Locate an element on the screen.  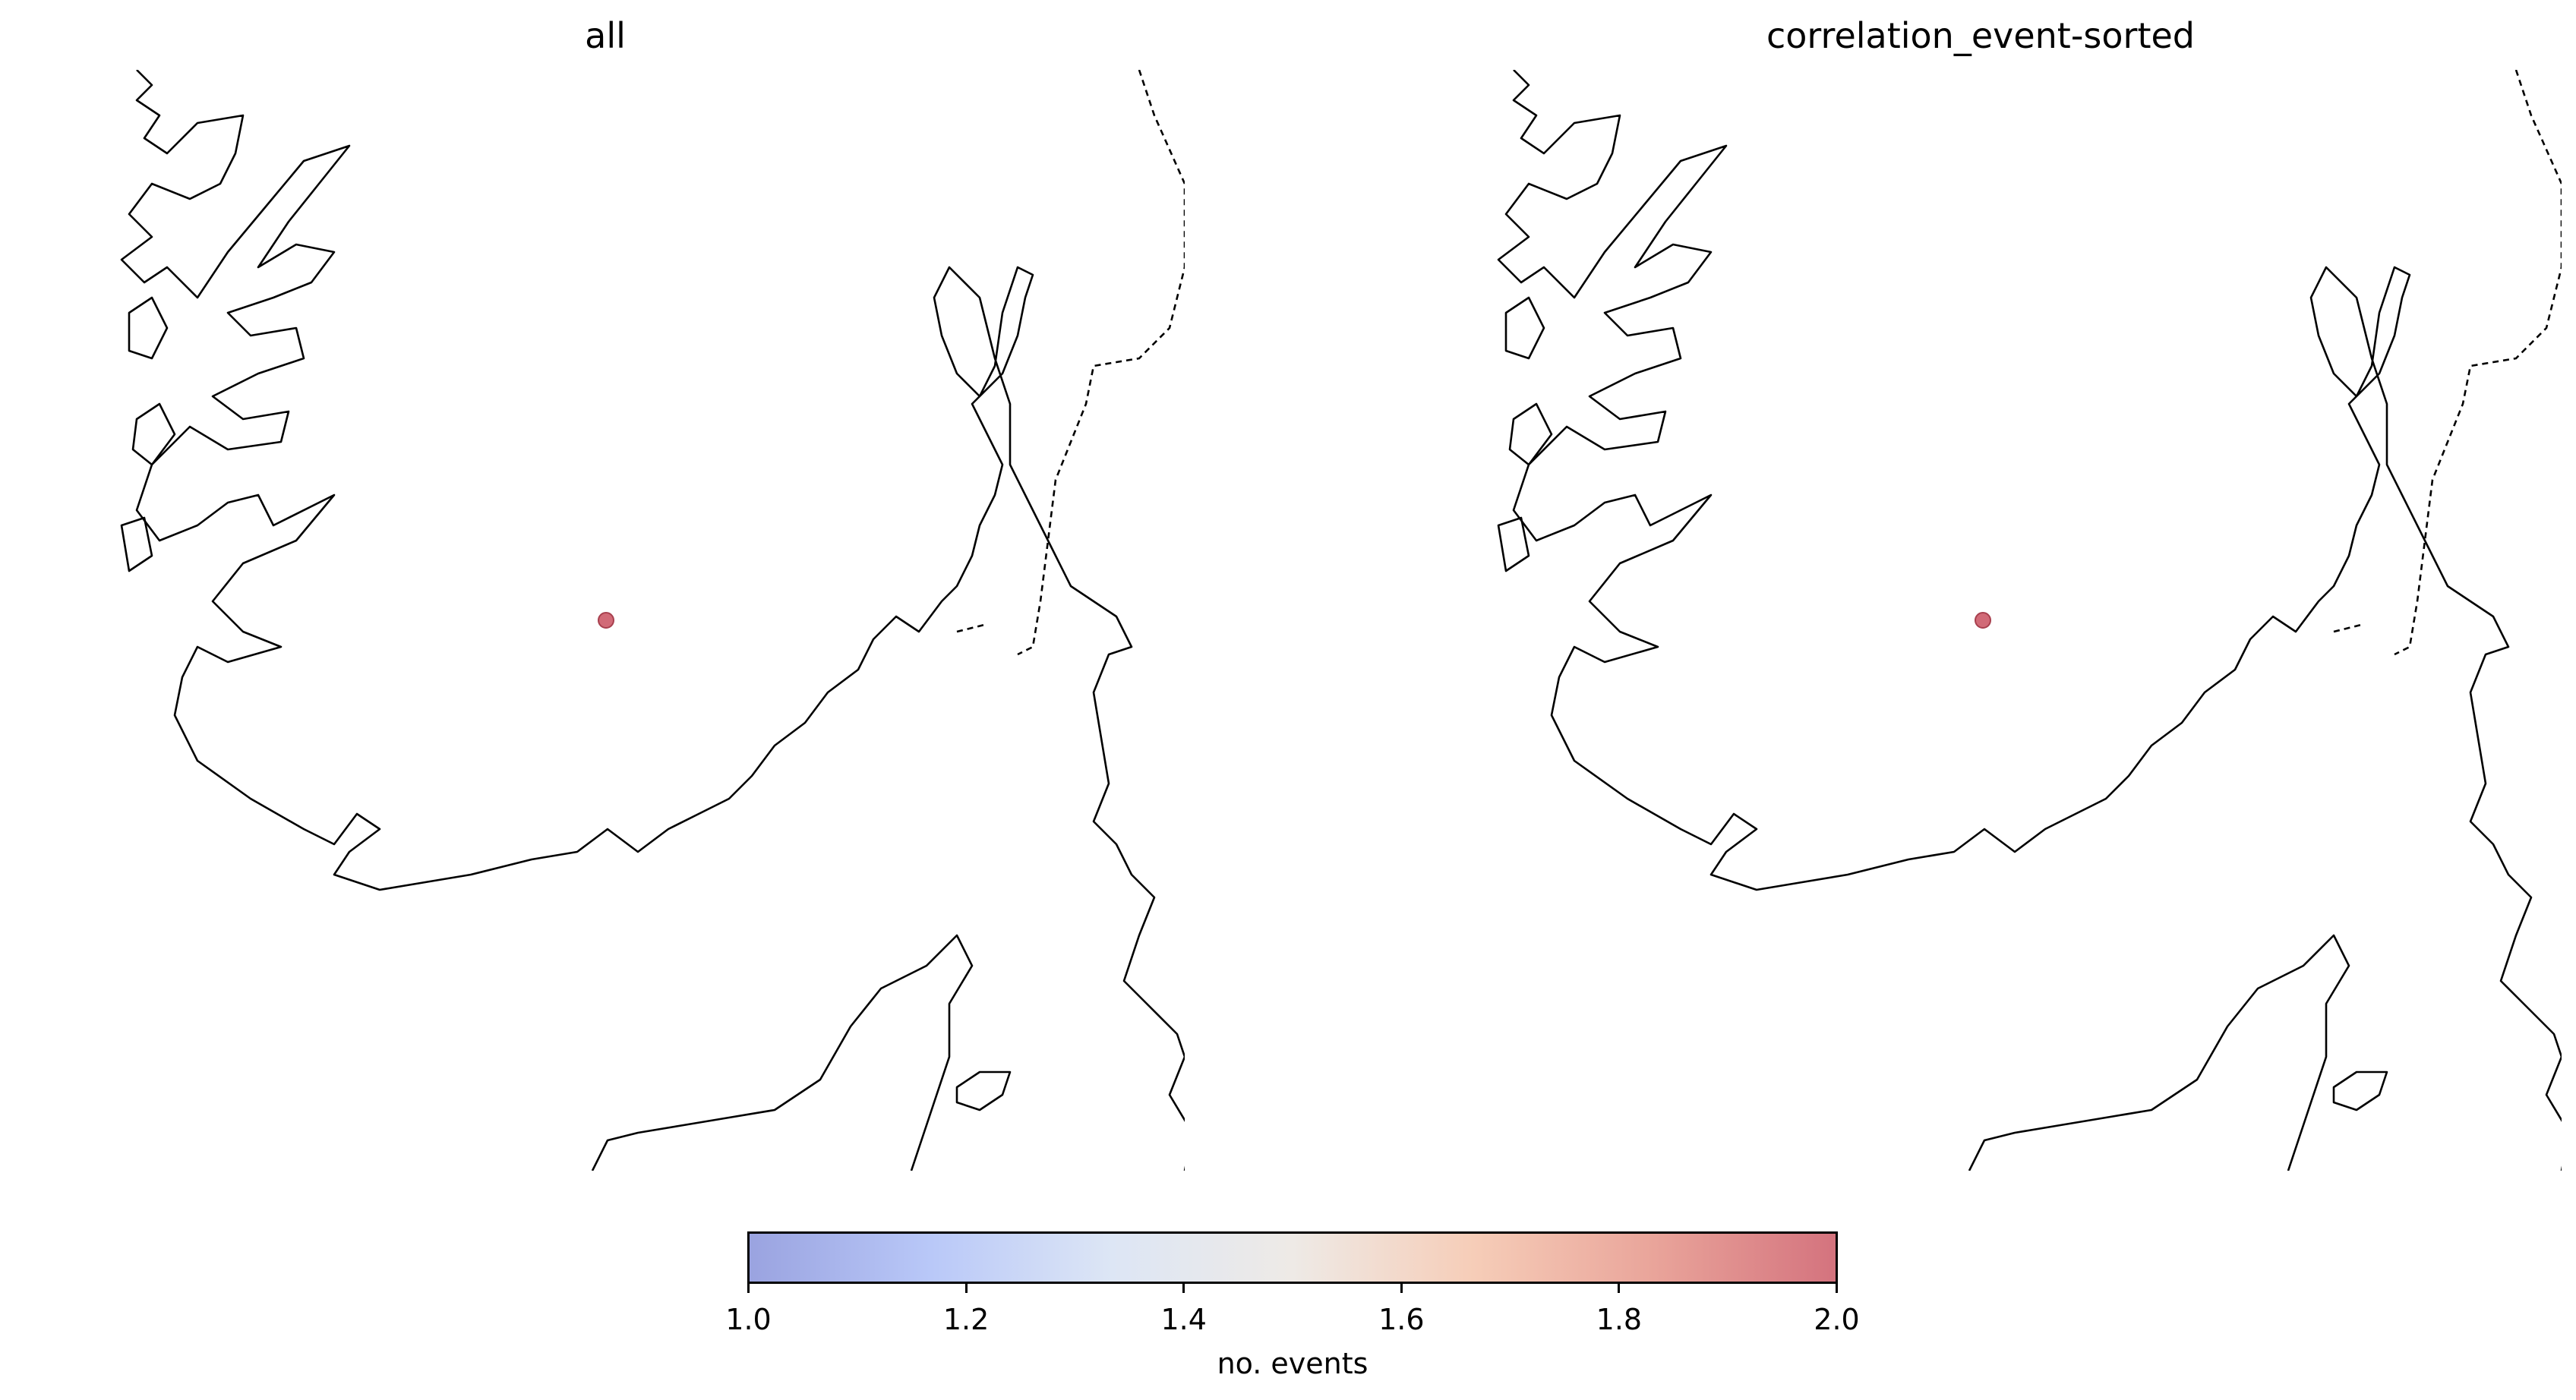
panel-title-all: all is located at coordinates (605, 35).